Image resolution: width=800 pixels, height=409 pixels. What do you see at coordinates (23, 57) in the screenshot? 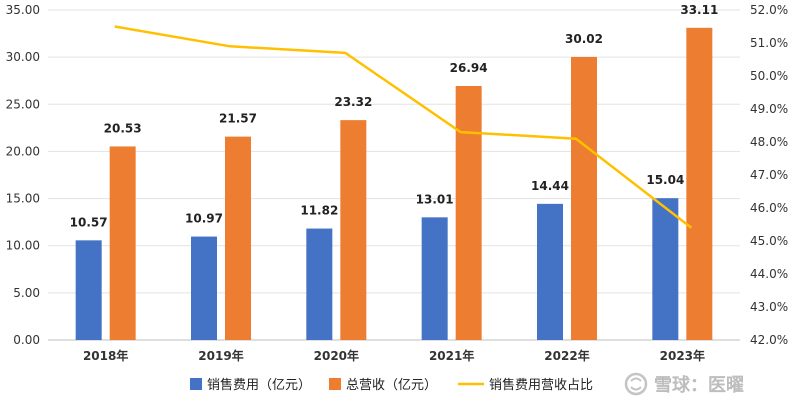
I see `left-tick-label: 30.00` at bounding box center [23, 57].